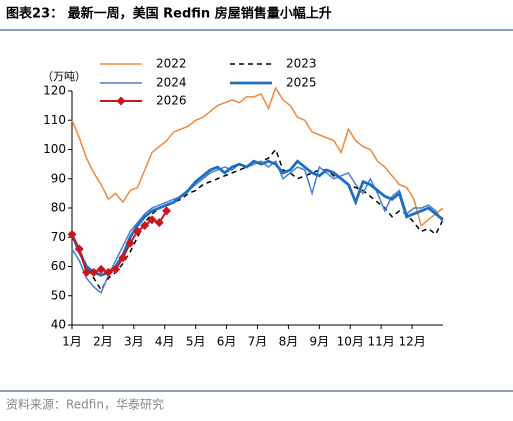 This screenshot has height=421, width=513. Describe the element at coordinates (54, 120) in the screenshot. I see `y-tick-label: 110` at that location.